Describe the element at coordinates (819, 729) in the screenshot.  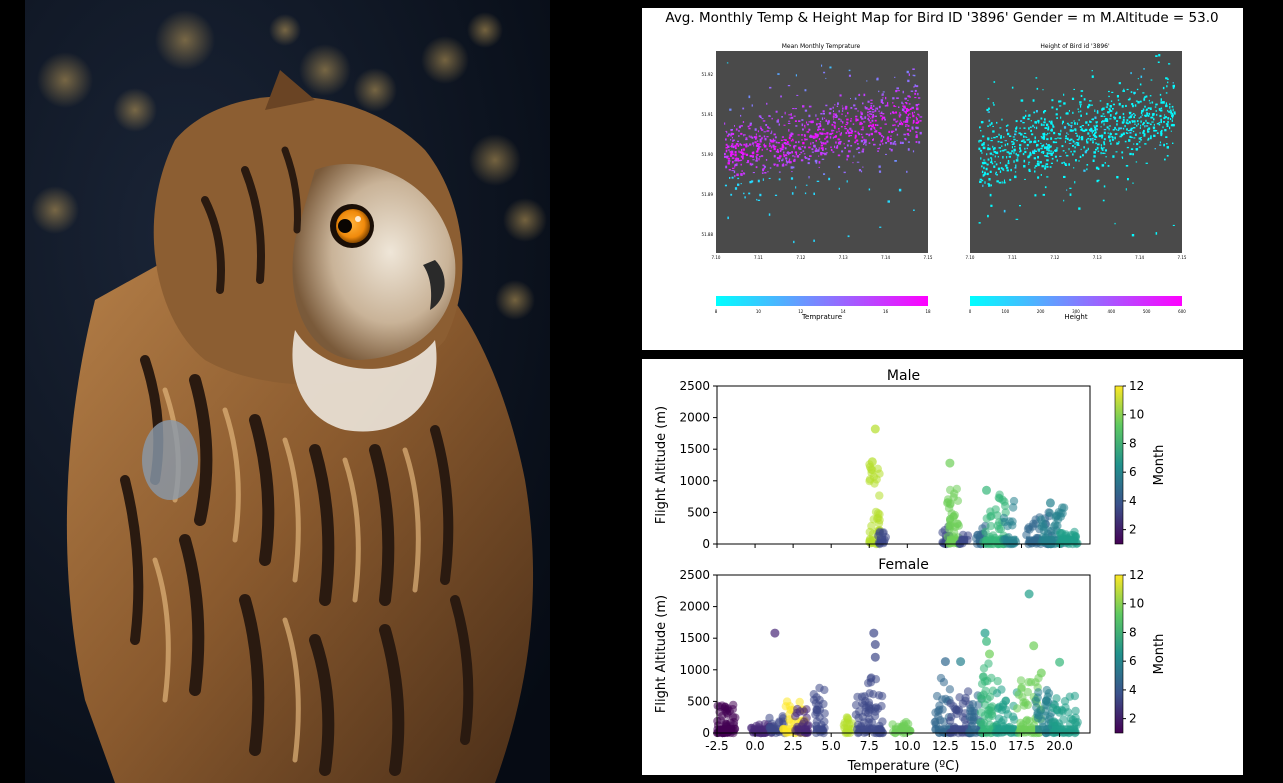
I see `scatter-point-band` at that location.